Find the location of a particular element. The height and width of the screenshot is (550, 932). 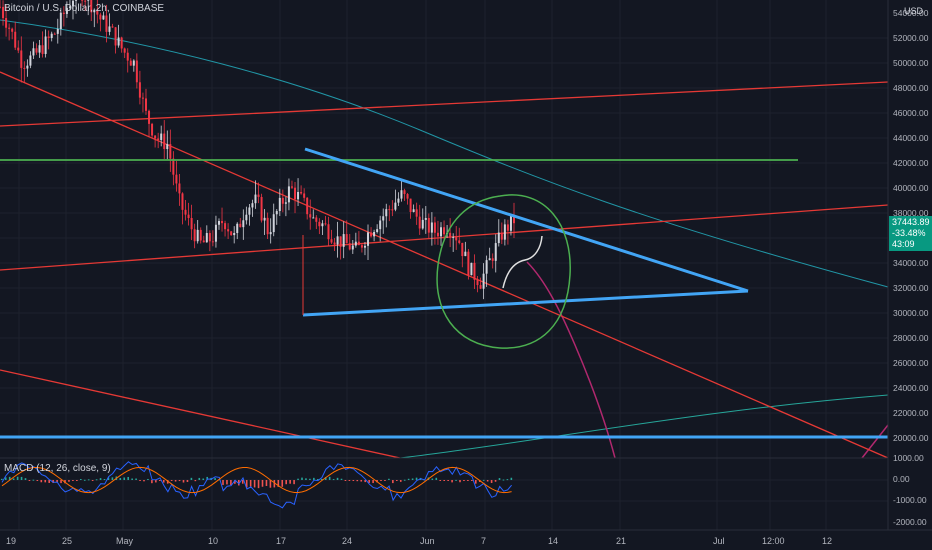

macd-histogram is located at coordinates (256, 482).